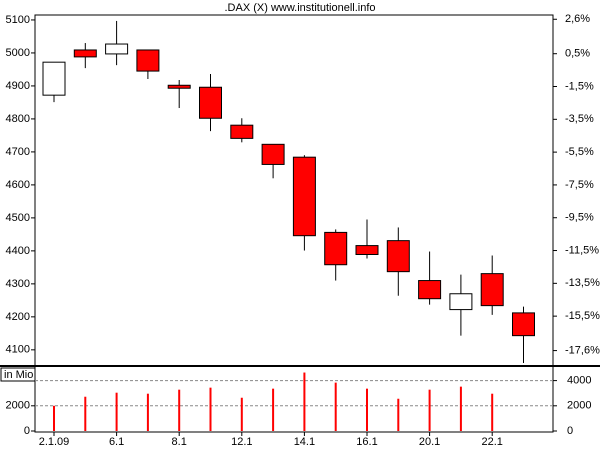 Image resolution: width=600 pixels, height=450 pixels. I want to click on y2-tick-label: -11,5%, so click(582, 250).